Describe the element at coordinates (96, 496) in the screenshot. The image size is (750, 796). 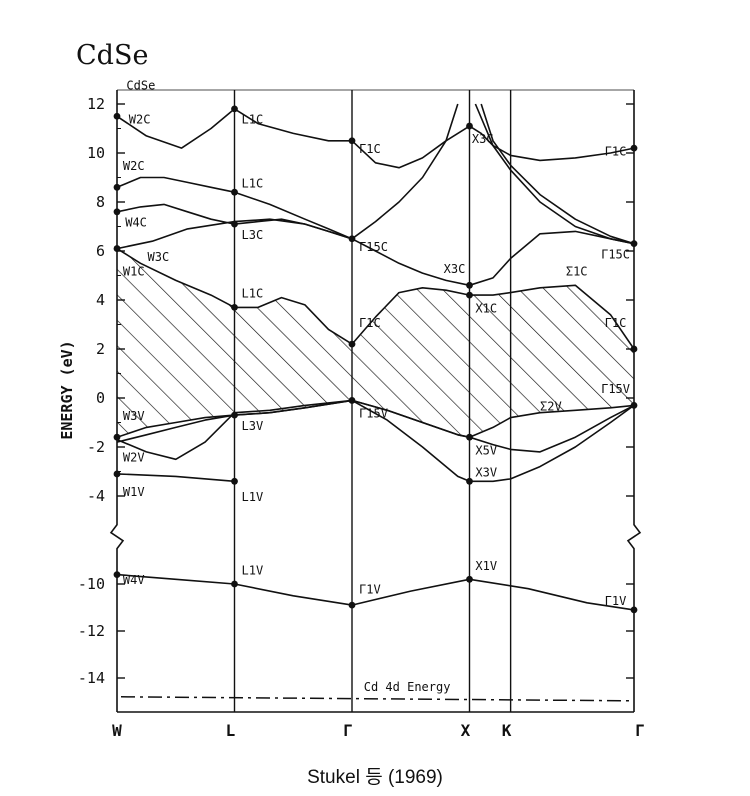
I see `y-tick-label: -4` at that location.